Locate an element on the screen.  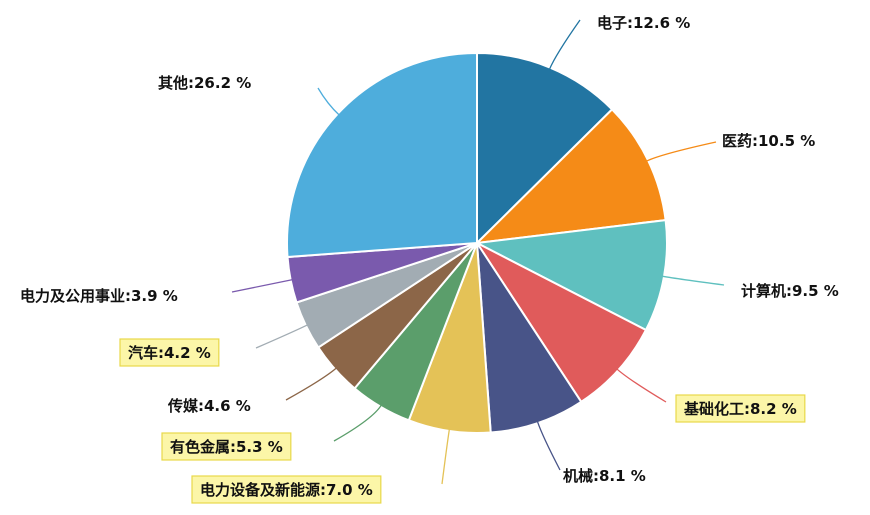
slice-value-label-7: 4.6 % is located at coordinates (227, 406).